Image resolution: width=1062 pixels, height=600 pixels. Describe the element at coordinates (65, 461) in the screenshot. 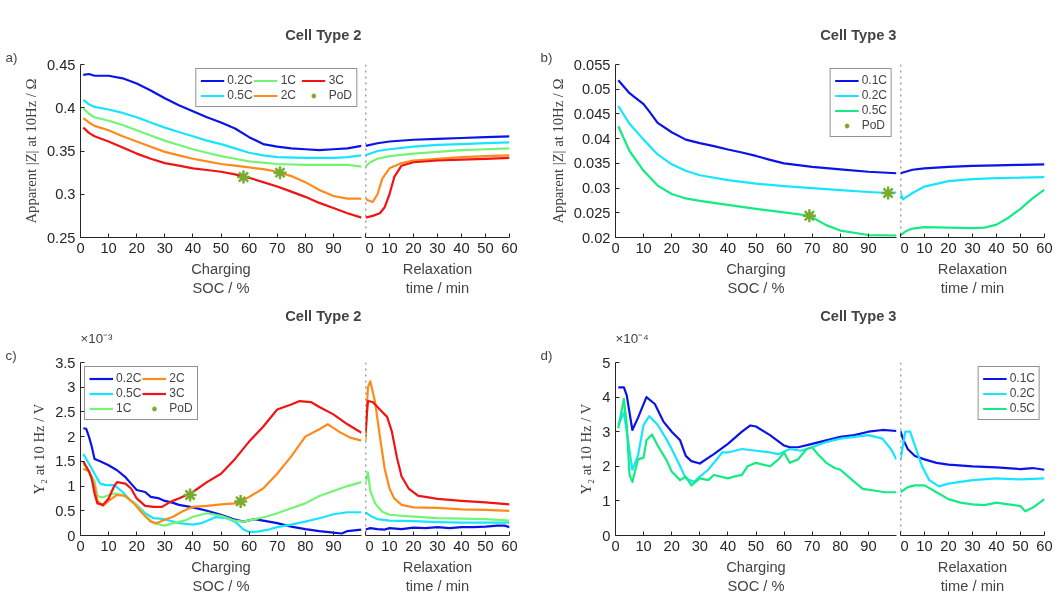

I see `y-tick-label: 1.5` at that location.